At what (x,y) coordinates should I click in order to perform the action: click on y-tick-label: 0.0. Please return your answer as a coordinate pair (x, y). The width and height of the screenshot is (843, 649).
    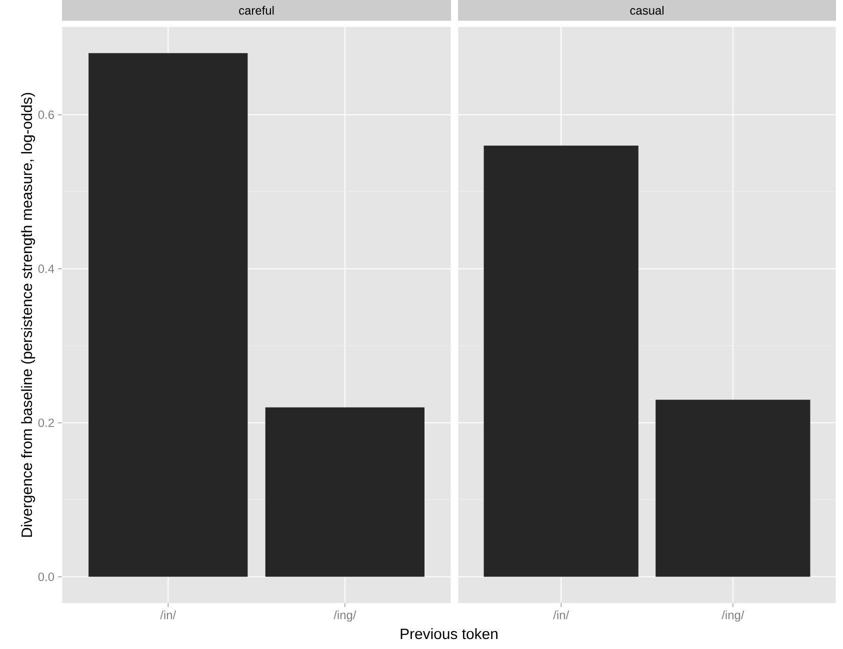
    Looking at the image, I should click on (46, 577).